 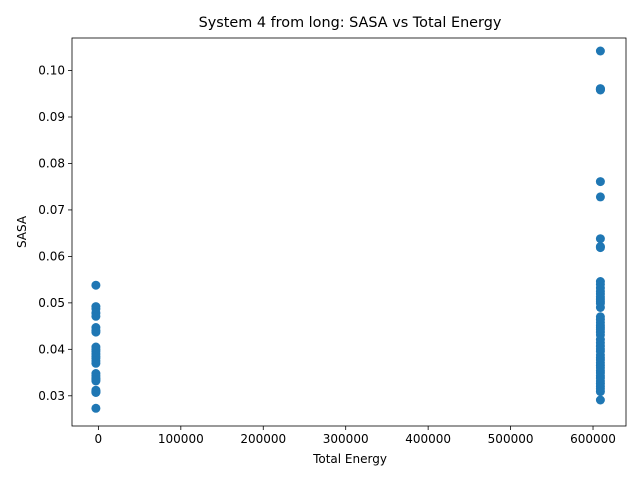 What do you see at coordinates (263, 439) in the screenshot?
I see `x-tick-label: 200000` at bounding box center [263, 439].